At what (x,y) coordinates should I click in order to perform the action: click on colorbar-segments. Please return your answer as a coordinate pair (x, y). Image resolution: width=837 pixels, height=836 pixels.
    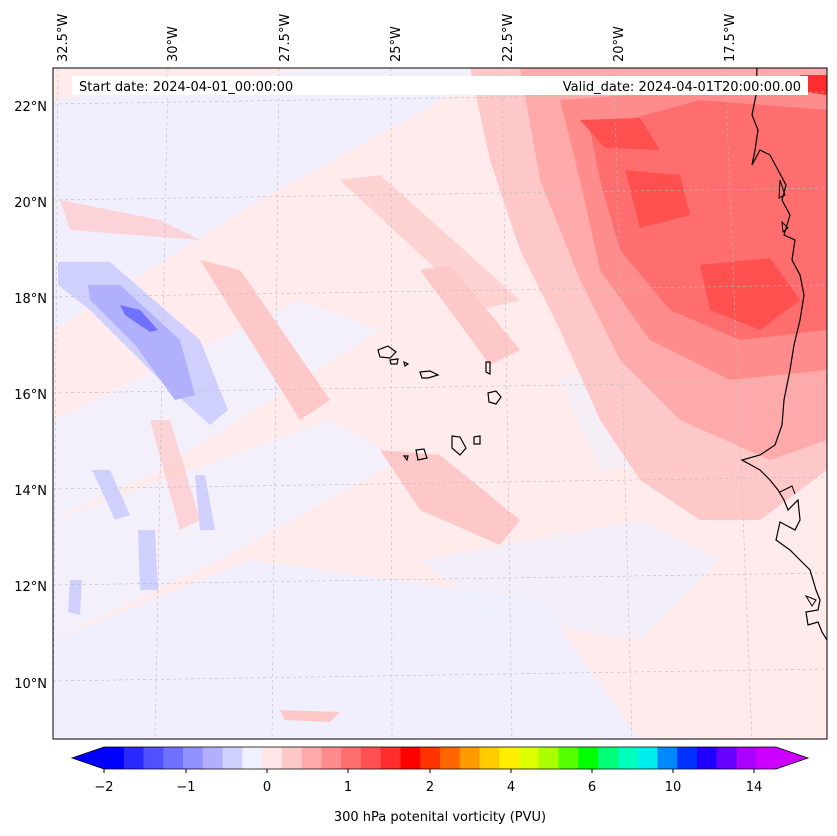
    Looking at the image, I should click on (440, 758).